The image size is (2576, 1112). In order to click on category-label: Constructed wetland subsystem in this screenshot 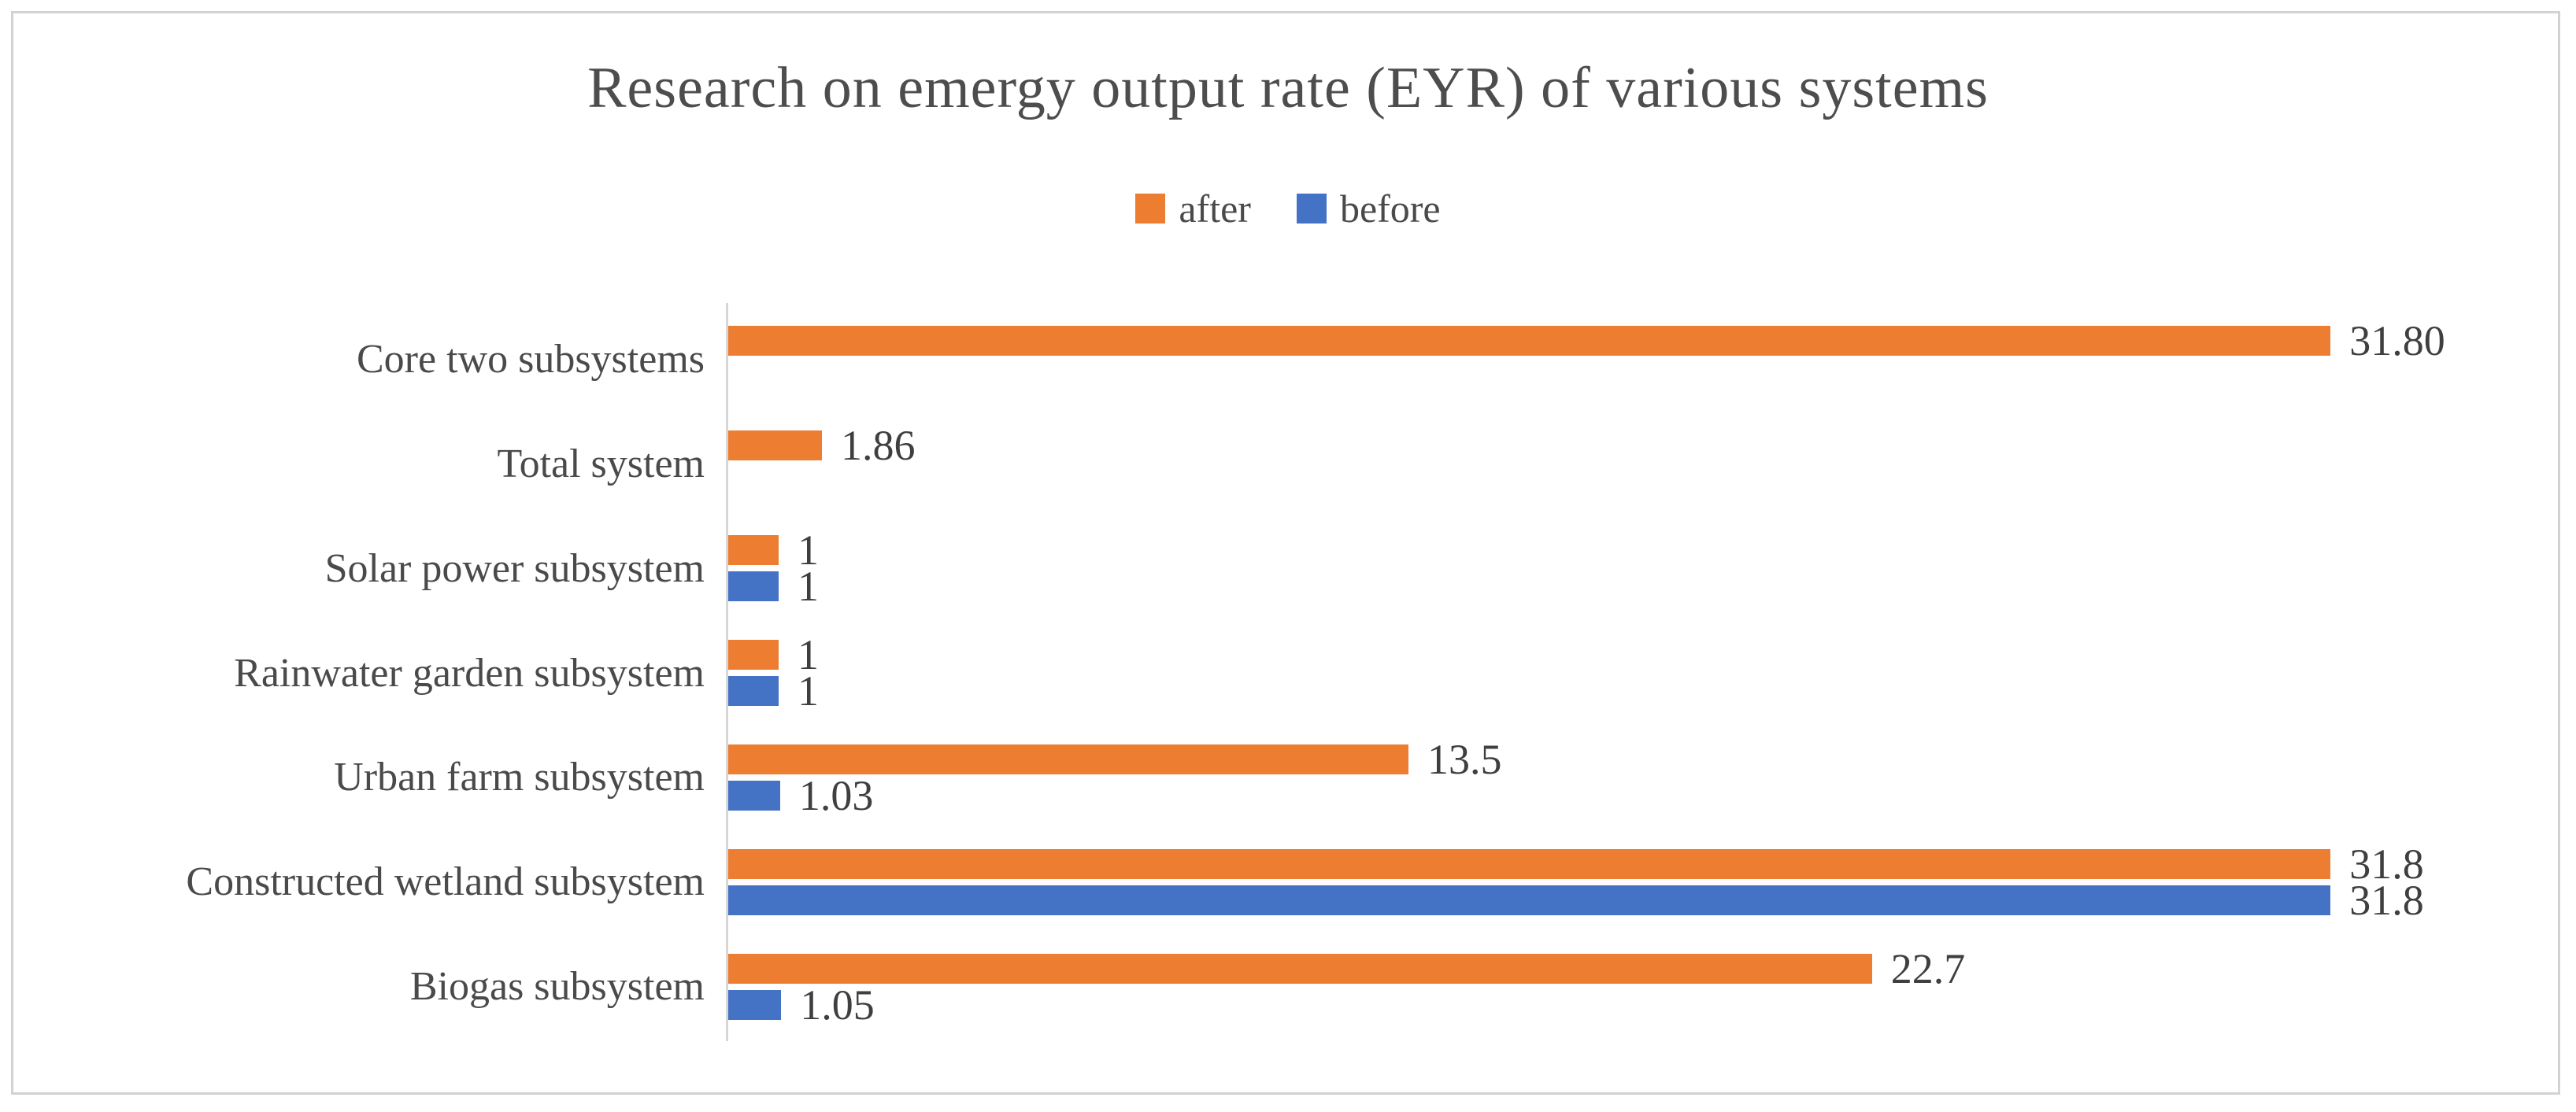, I will do `click(445, 882)`.